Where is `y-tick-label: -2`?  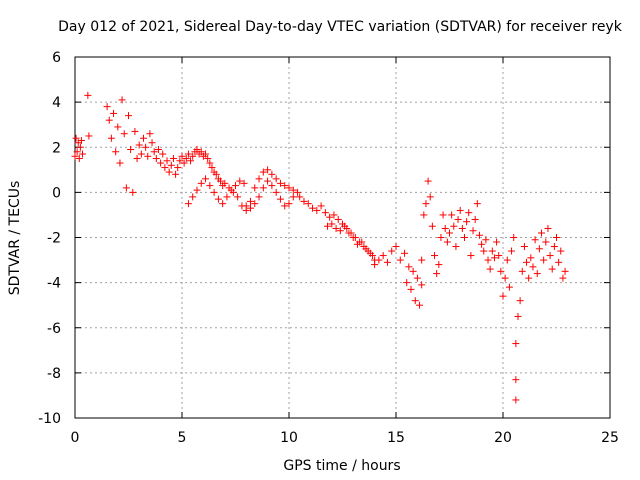
y-tick-label: -2 is located at coordinates (54, 239).